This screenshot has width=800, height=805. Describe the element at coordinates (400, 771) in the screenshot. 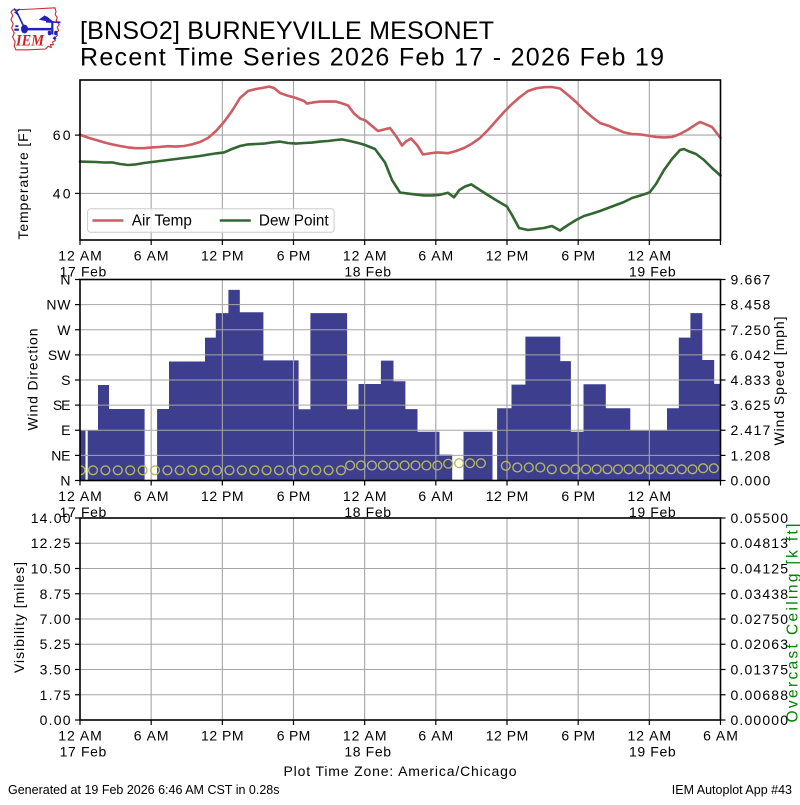

I see `svg-text:Plot Time Zone: America/Chicag: Plot Time Zone: America/Chicago` at that location.